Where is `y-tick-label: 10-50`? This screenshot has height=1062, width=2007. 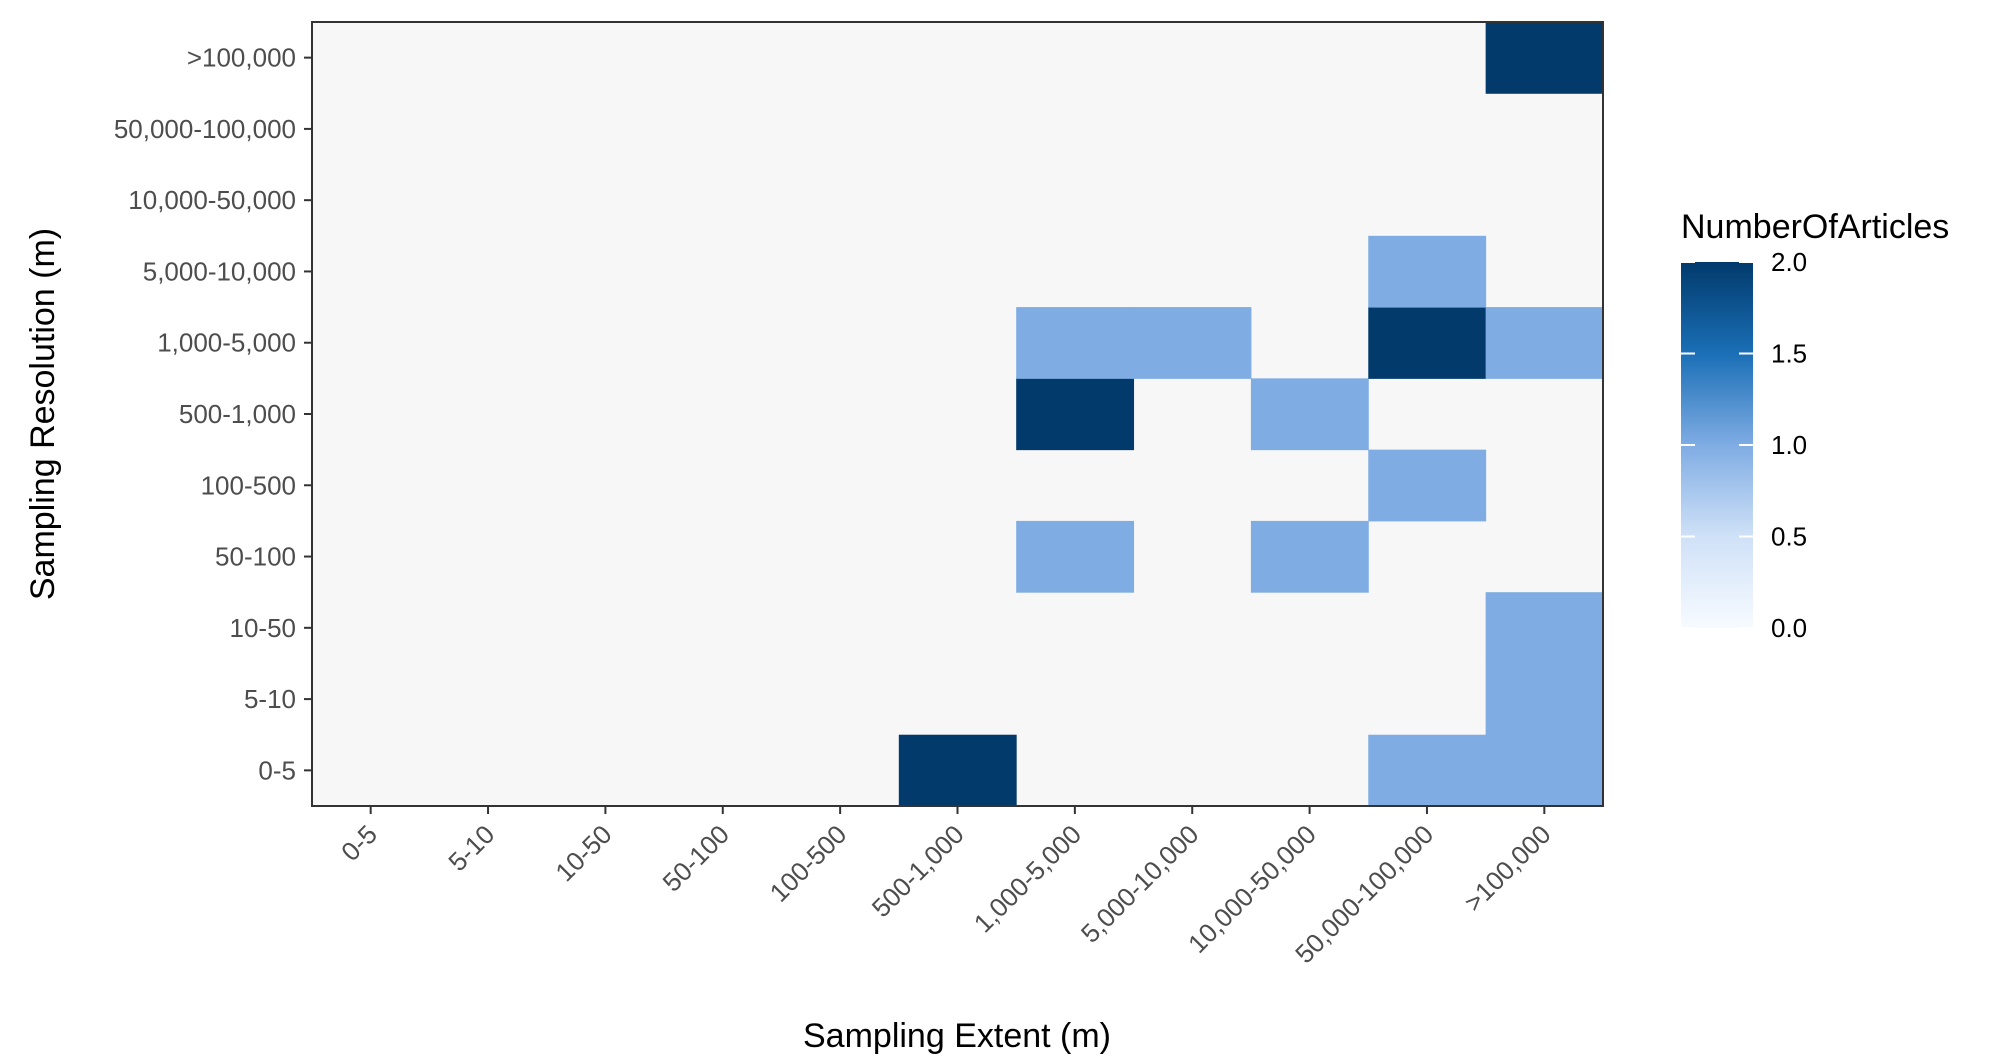 y-tick-label: 10-50 is located at coordinates (263, 628).